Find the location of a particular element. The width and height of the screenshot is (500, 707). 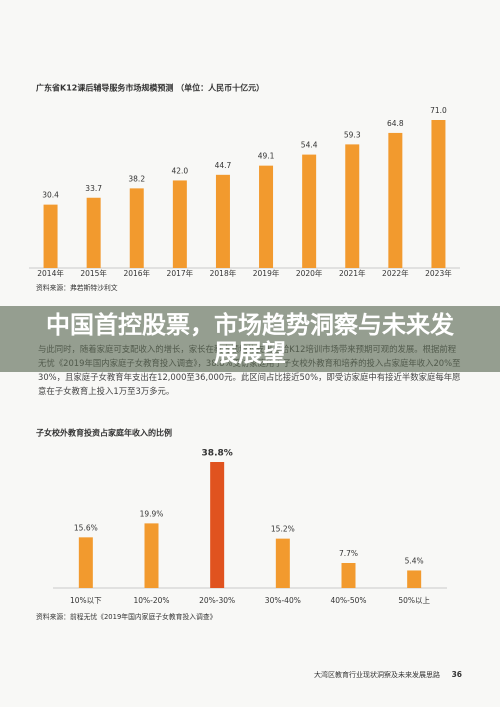

x-tick-label: 10%以下 is located at coordinates (86, 600).